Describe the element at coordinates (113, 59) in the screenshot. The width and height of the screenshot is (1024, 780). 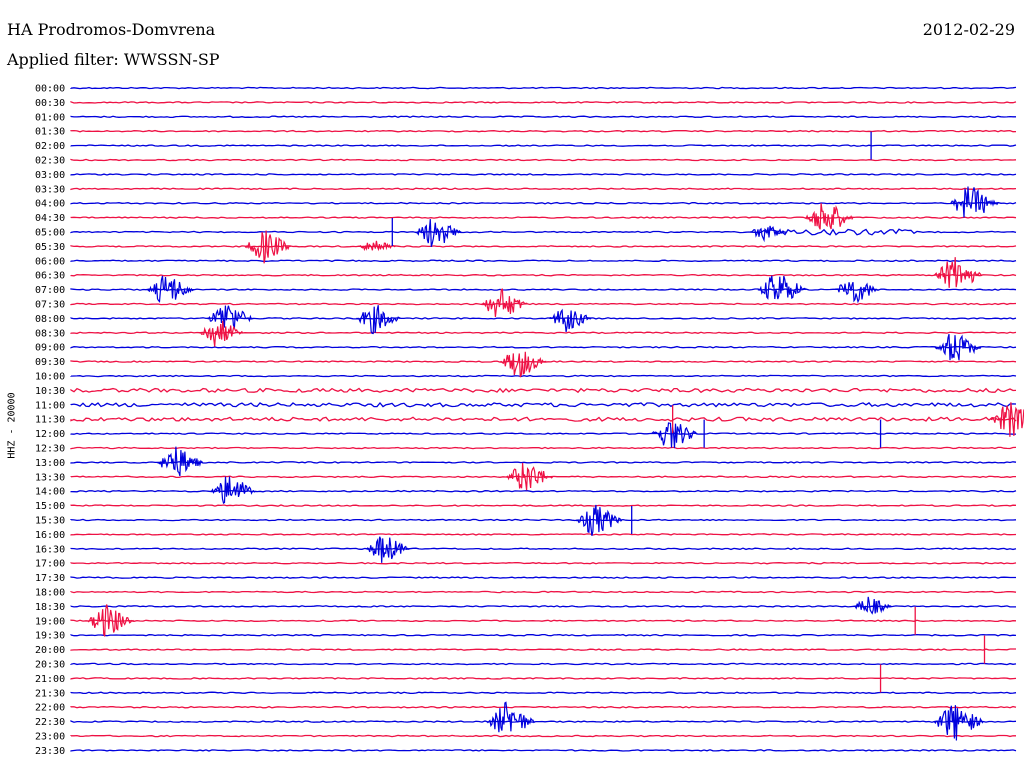
I see `filter-label: Applied filter: WWSSN-SP` at that location.